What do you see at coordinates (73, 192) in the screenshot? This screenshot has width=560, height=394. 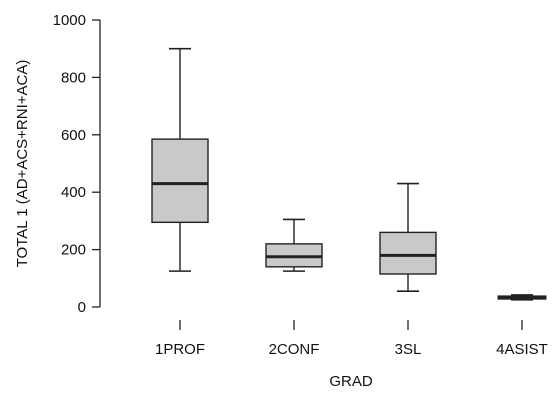 I see `y-tick-label: 400` at bounding box center [73, 192].